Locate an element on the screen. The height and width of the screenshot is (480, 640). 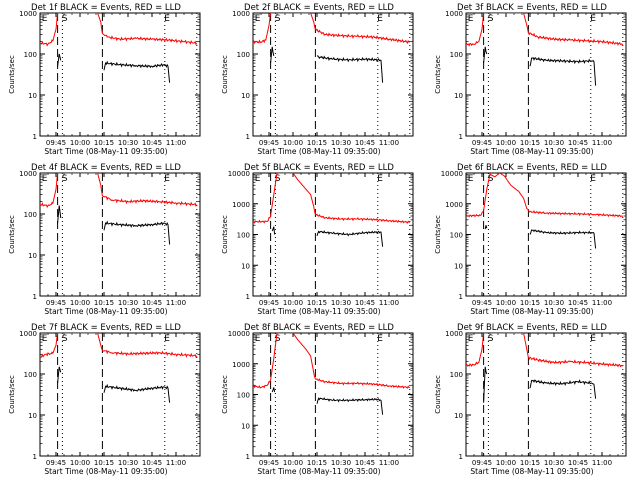
chart-title: Det 3f BLACK = Events, RED = LLD is located at coordinates (532, 8).